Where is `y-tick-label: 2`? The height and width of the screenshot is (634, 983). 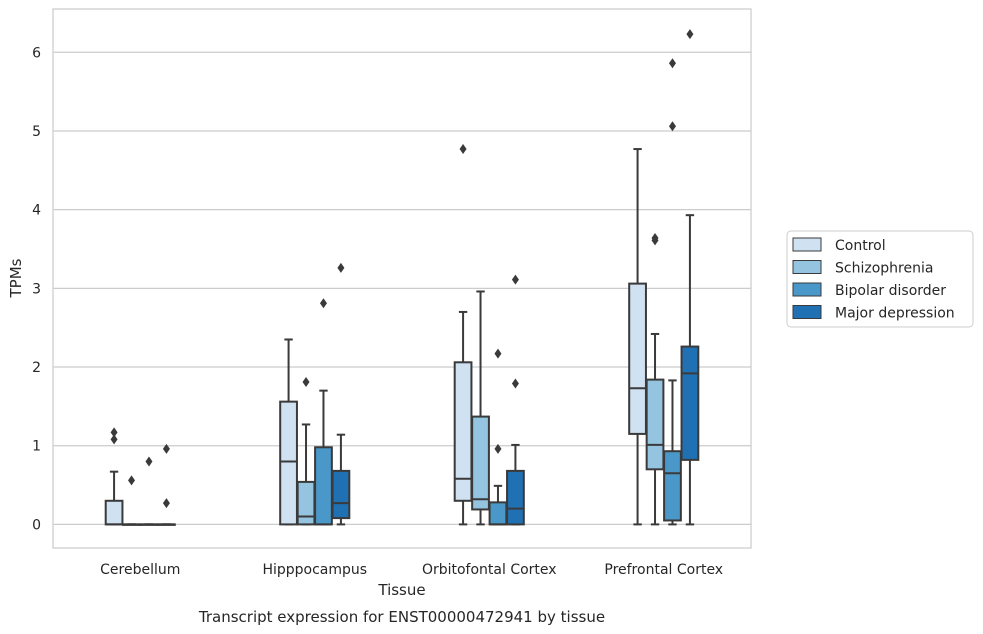
y-tick-label: 2 is located at coordinates (36, 368).